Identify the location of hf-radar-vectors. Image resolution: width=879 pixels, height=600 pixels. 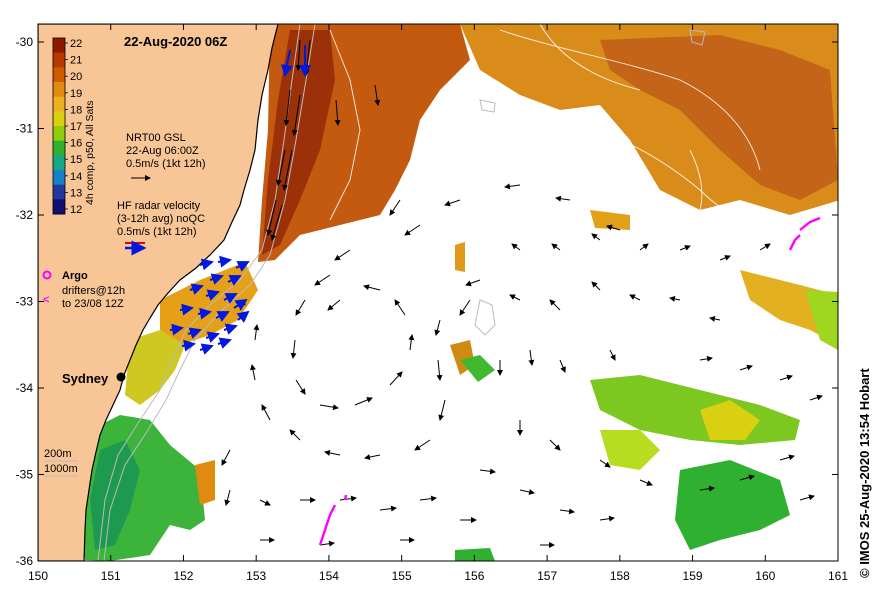
(240, 200).